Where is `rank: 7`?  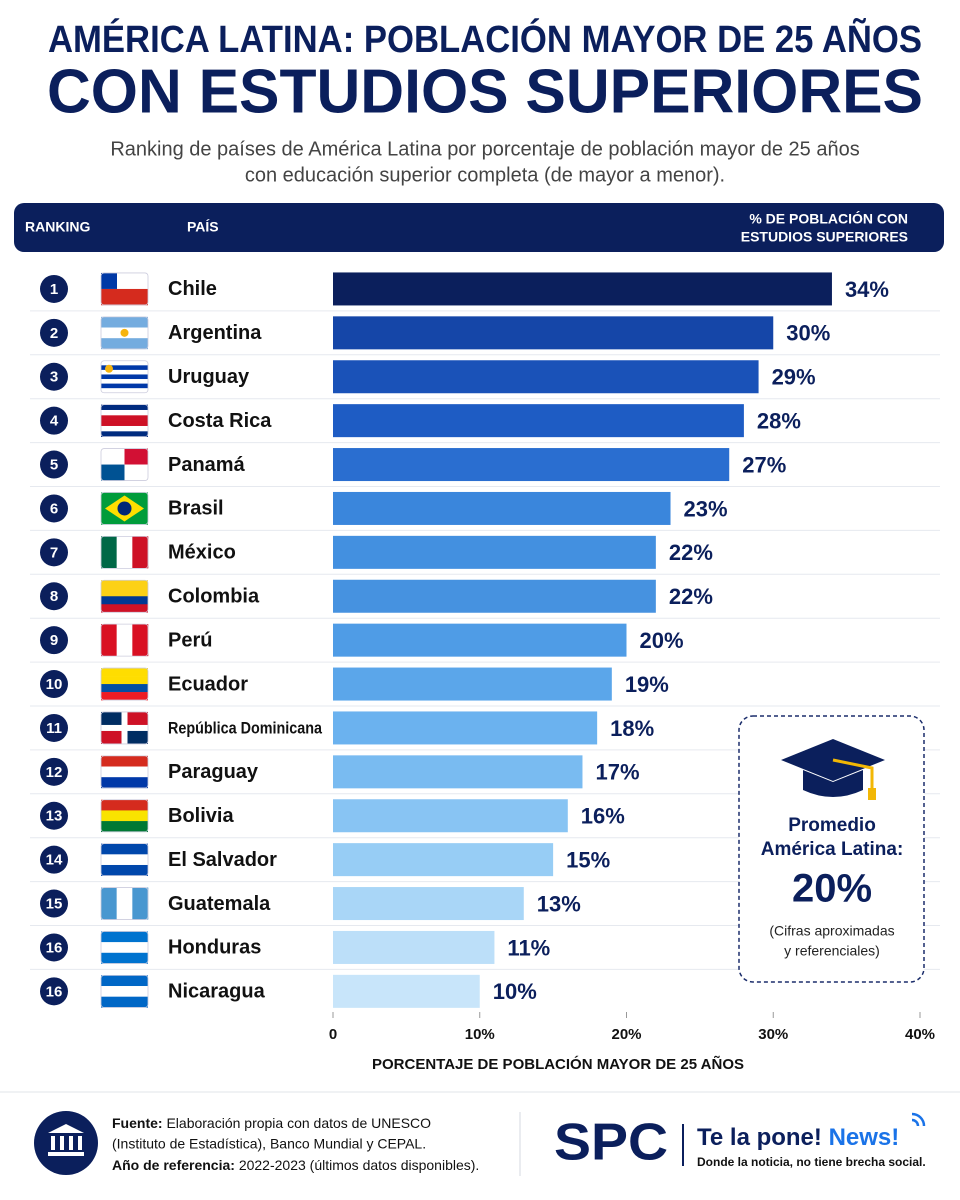 rank: 7 is located at coordinates (54, 552).